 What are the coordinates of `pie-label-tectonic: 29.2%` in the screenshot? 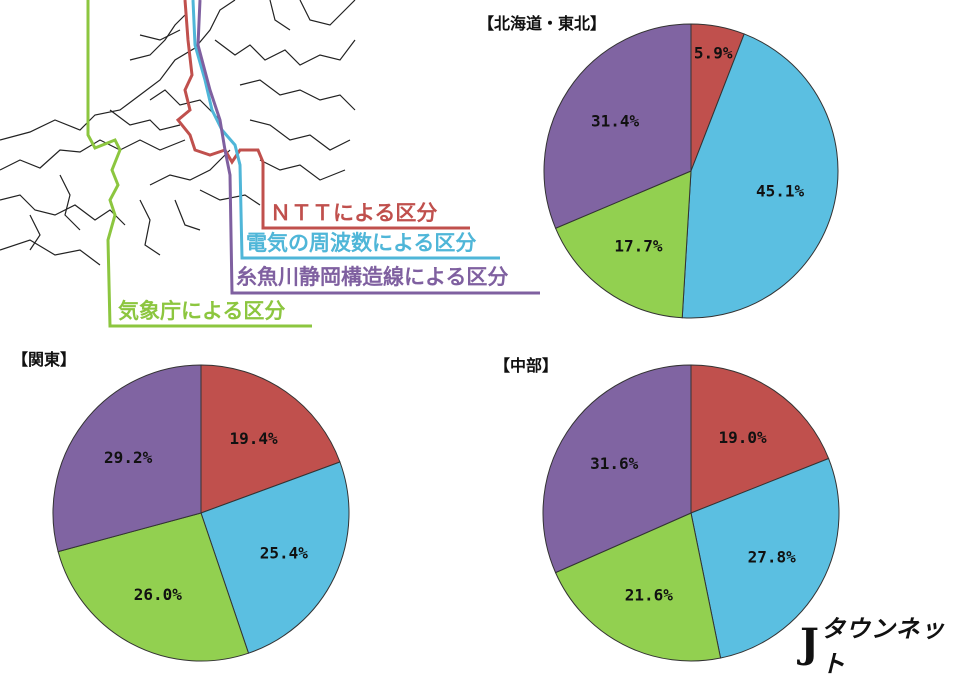 It's located at (128, 457).